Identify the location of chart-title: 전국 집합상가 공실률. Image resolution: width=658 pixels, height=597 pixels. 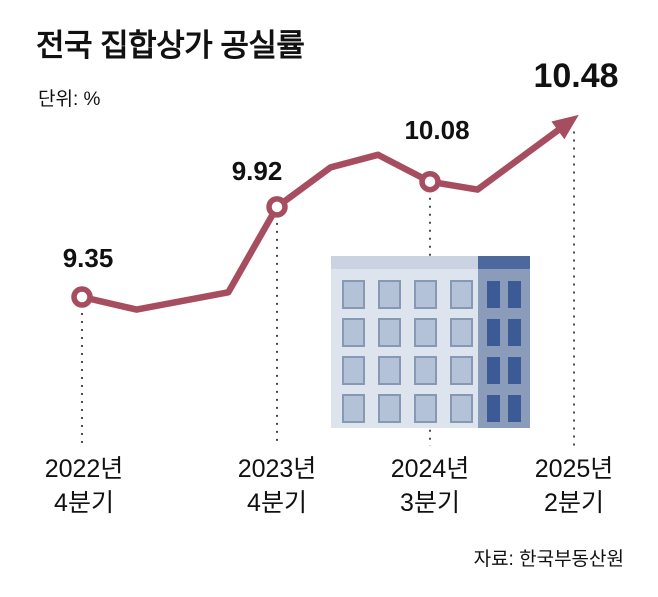
(170, 45).